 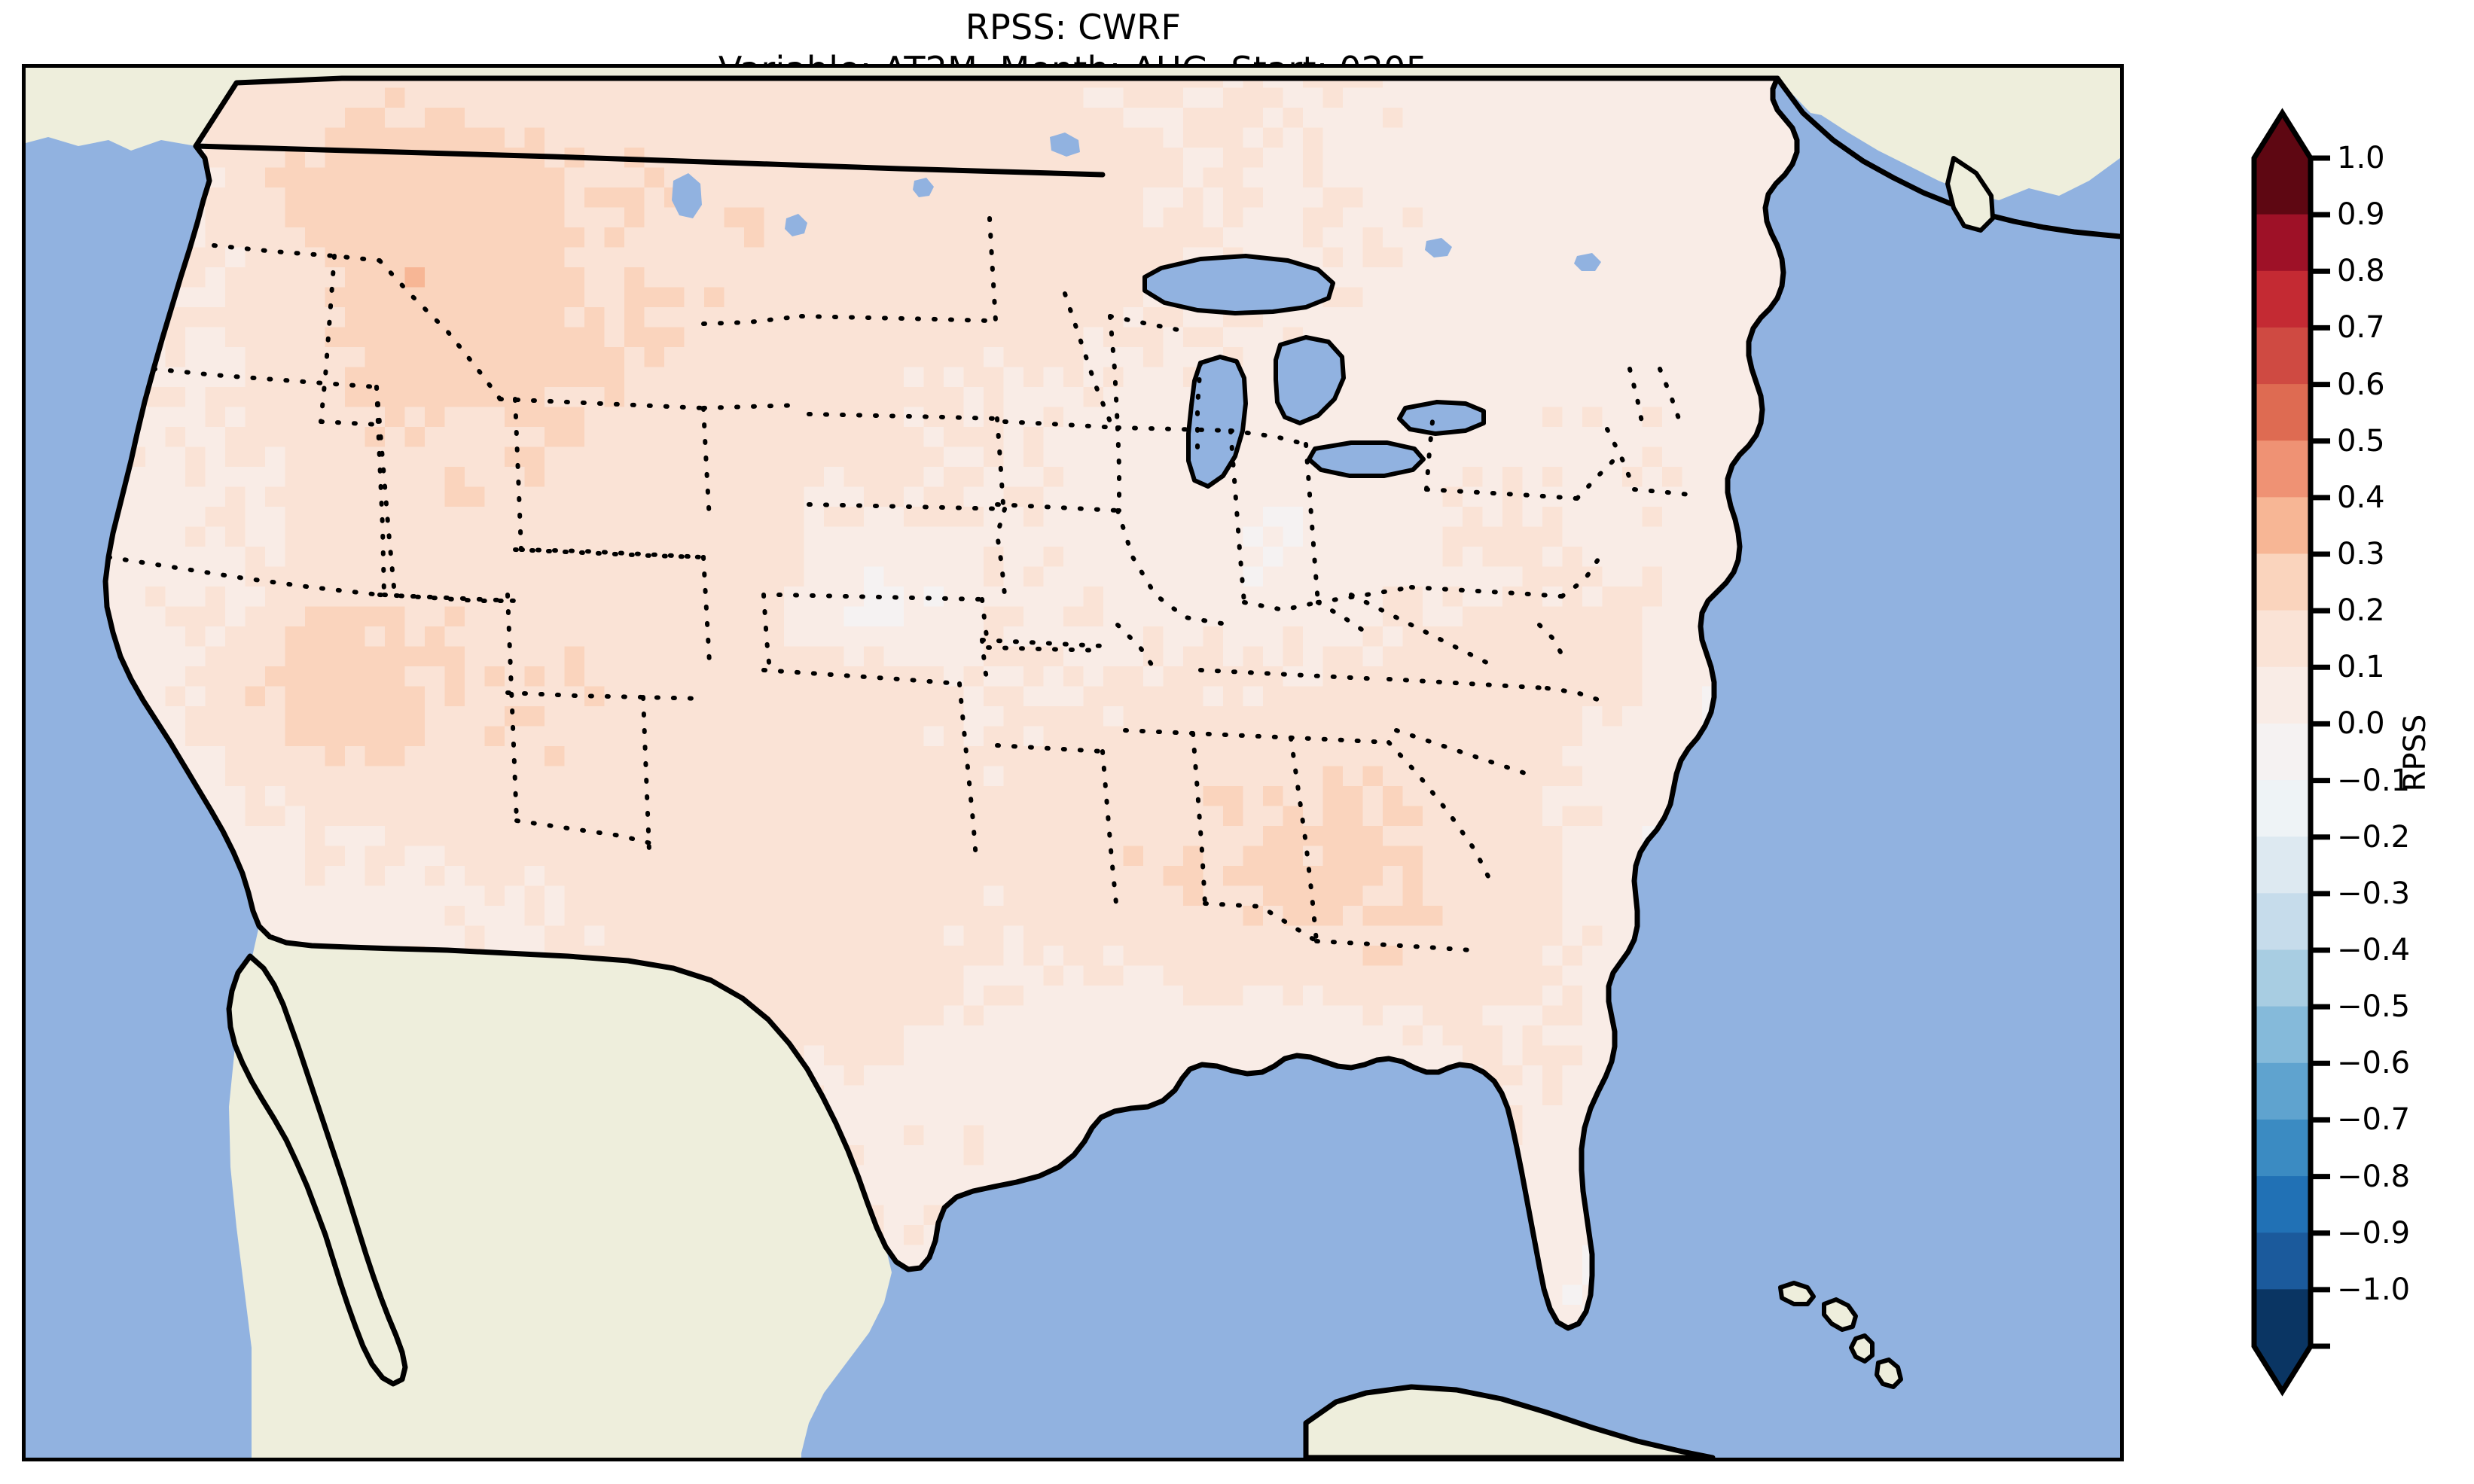 What do you see at coordinates (2374, 1007) in the screenshot?
I see `colorbar-tick-label: −0.5` at bounding box center [2374, 1007].